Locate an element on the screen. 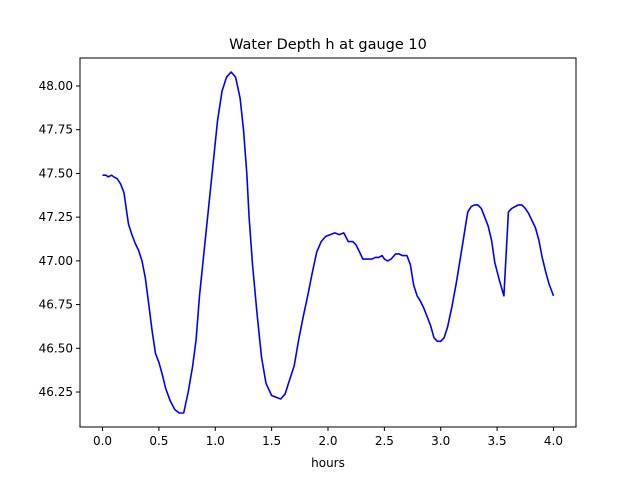  x-axis-ticks: 0.0 0.5 1.0 1.5 2.0 2.5 3.0 3.5 4.0 is located at coordinates (328, 437).